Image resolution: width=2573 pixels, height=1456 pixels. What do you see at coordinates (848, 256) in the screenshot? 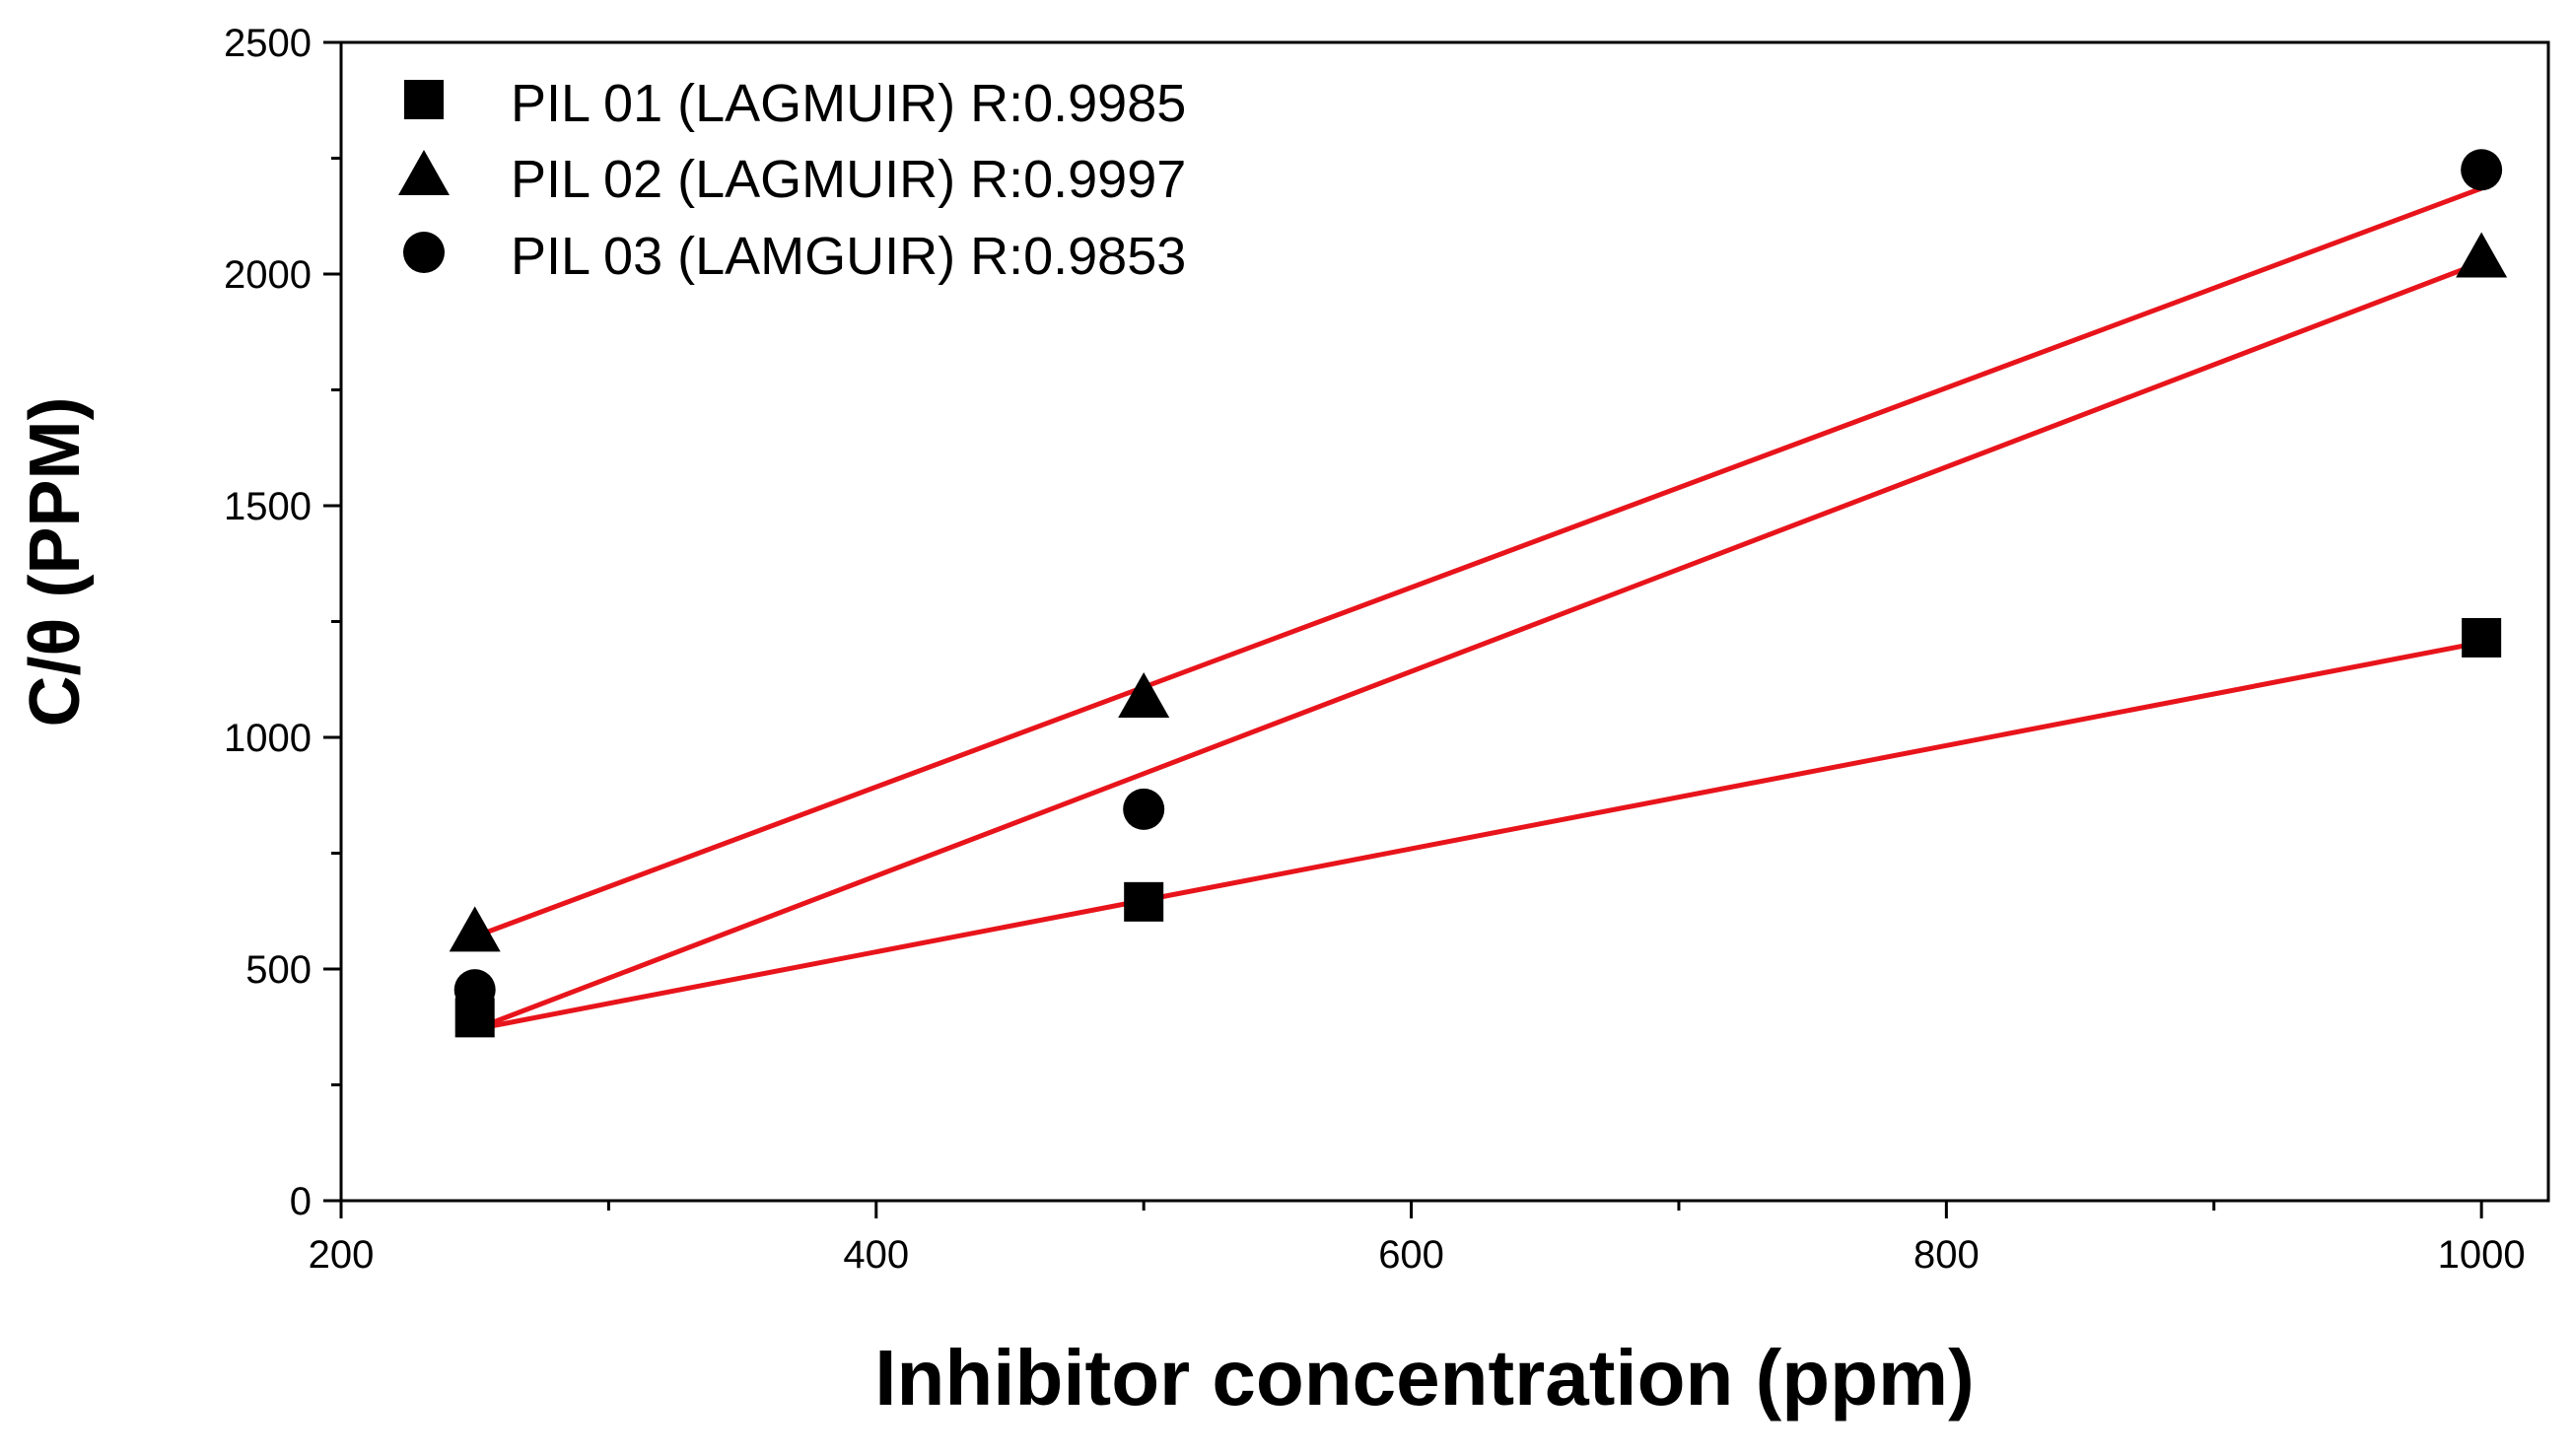
I see `legend-label: PIL 03 (LAMGUIR) R:0.9853` at bounding box center [848, 256].